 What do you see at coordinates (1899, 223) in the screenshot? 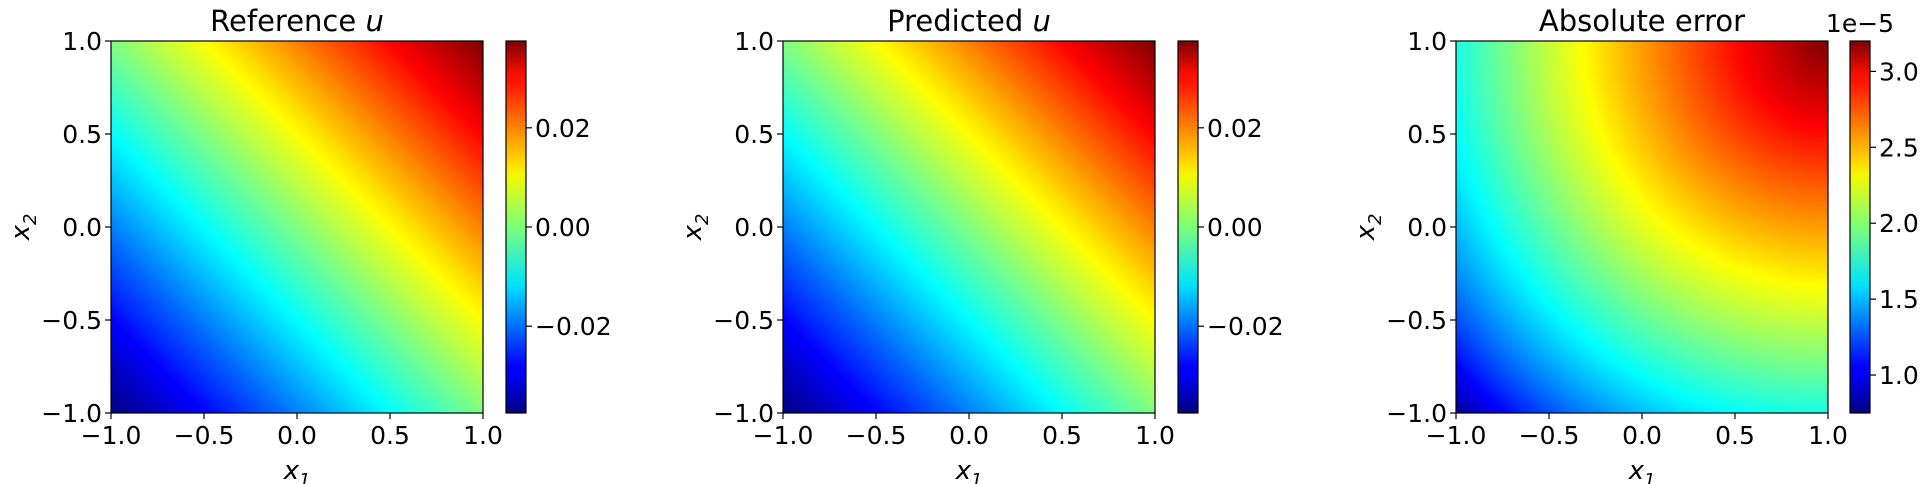
I see `colorbar-tick-label: 2.0` at bounding box center [1899, 223].